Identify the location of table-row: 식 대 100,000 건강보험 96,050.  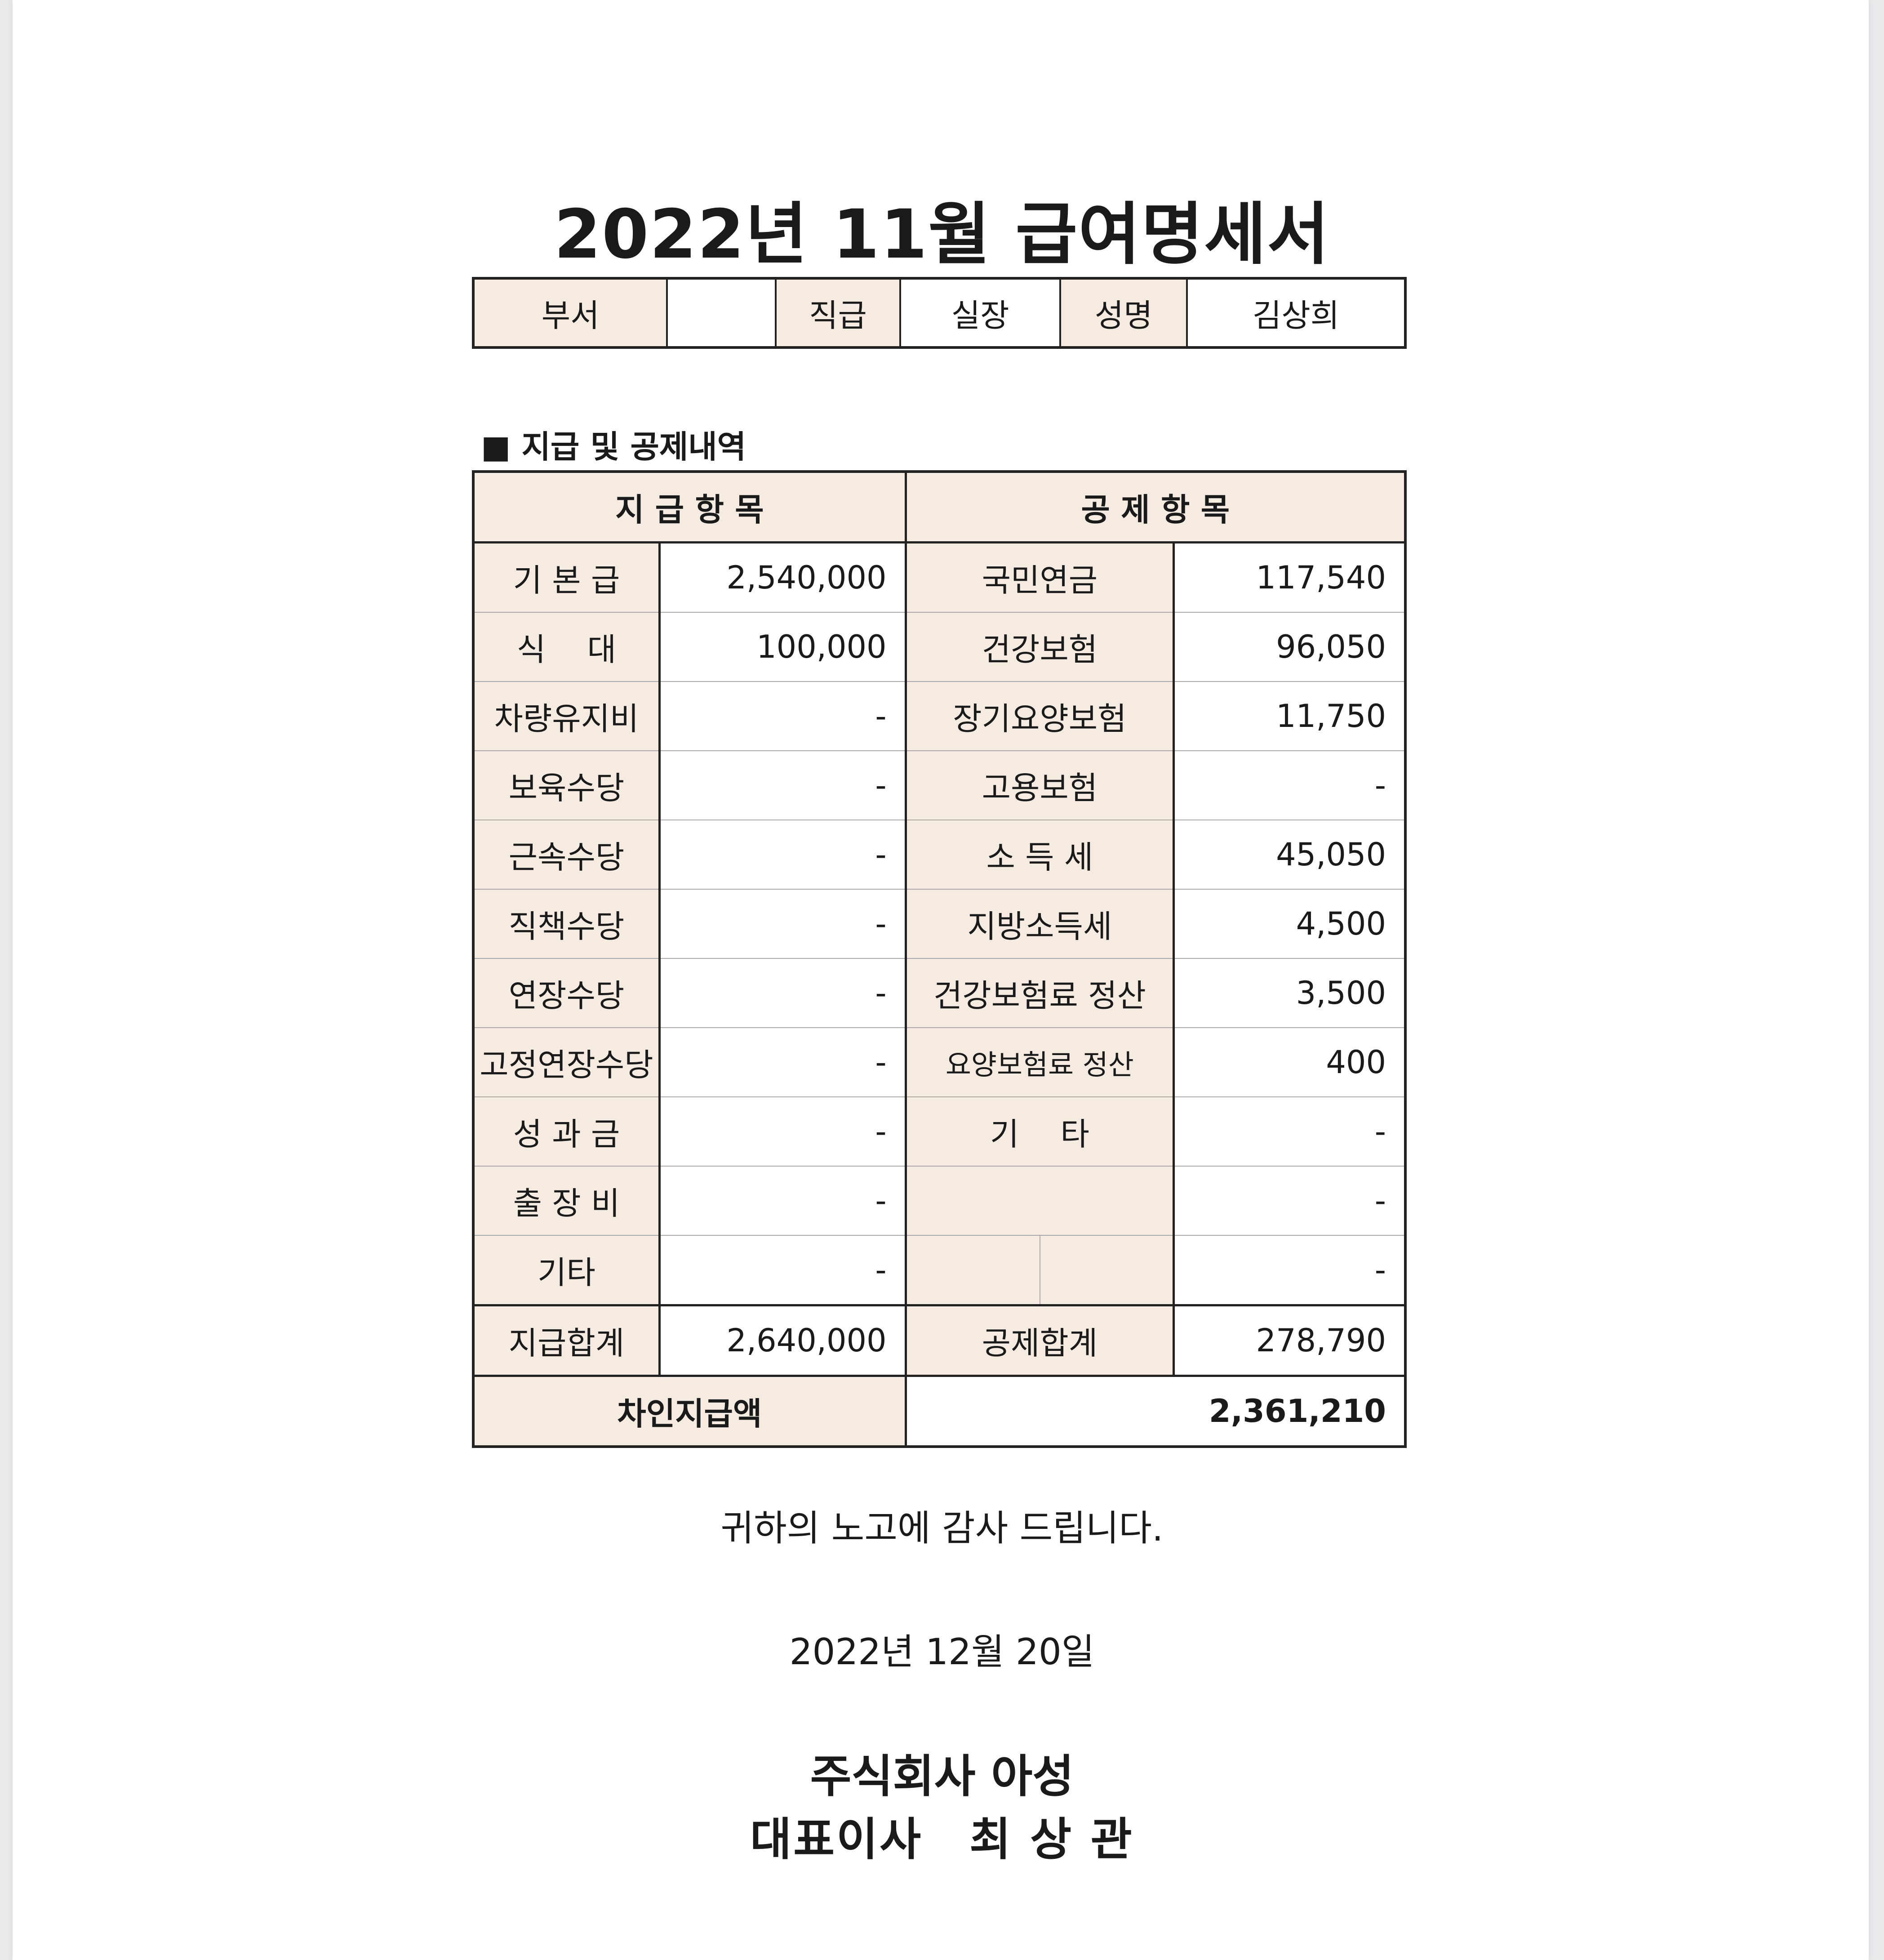
(939, 647).